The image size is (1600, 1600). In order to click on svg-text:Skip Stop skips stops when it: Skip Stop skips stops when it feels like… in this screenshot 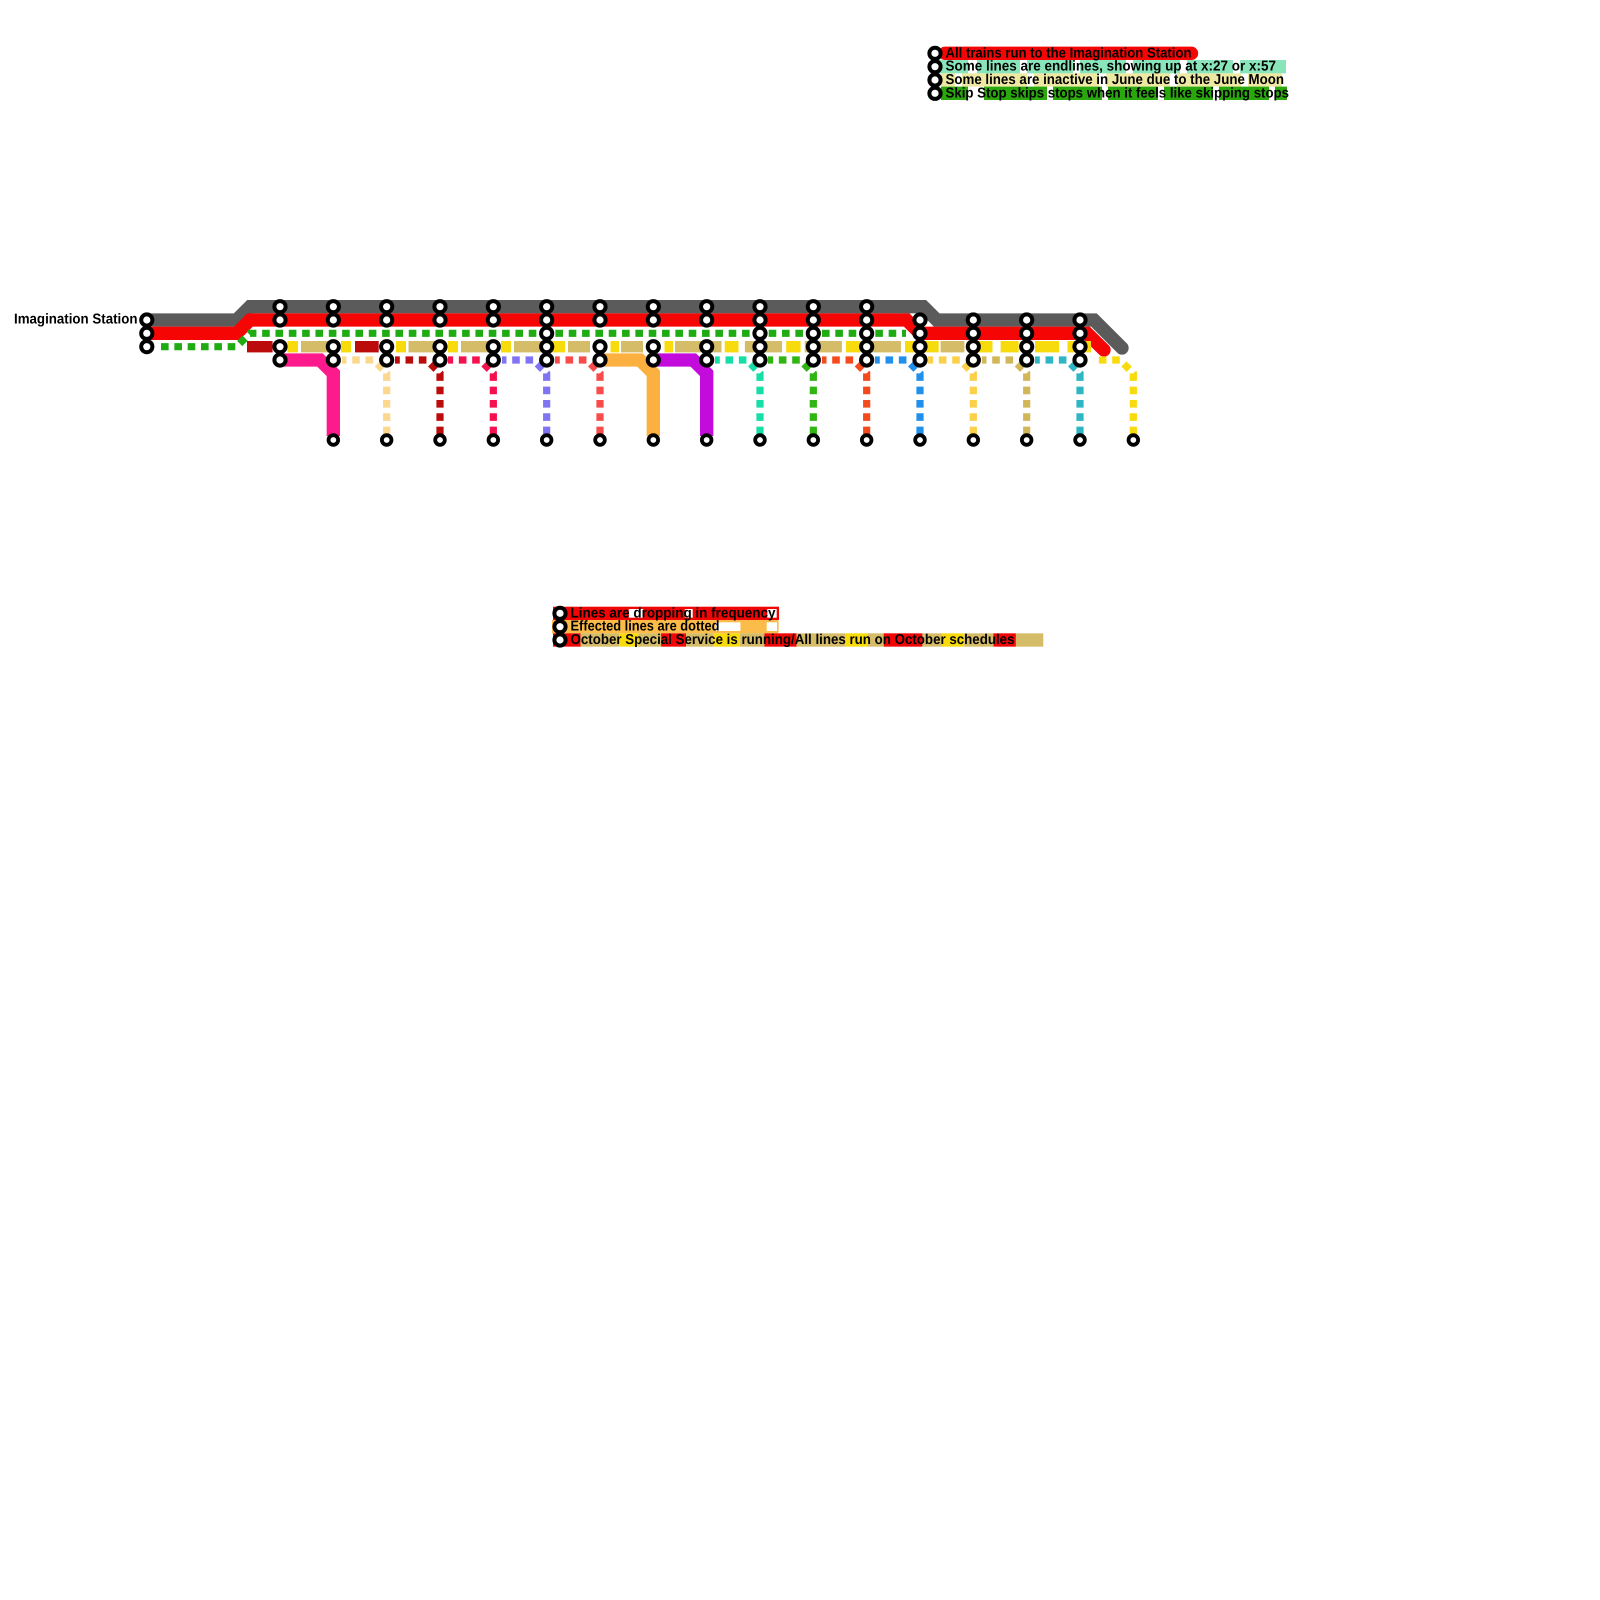, I will do `click(1118, 93)`.